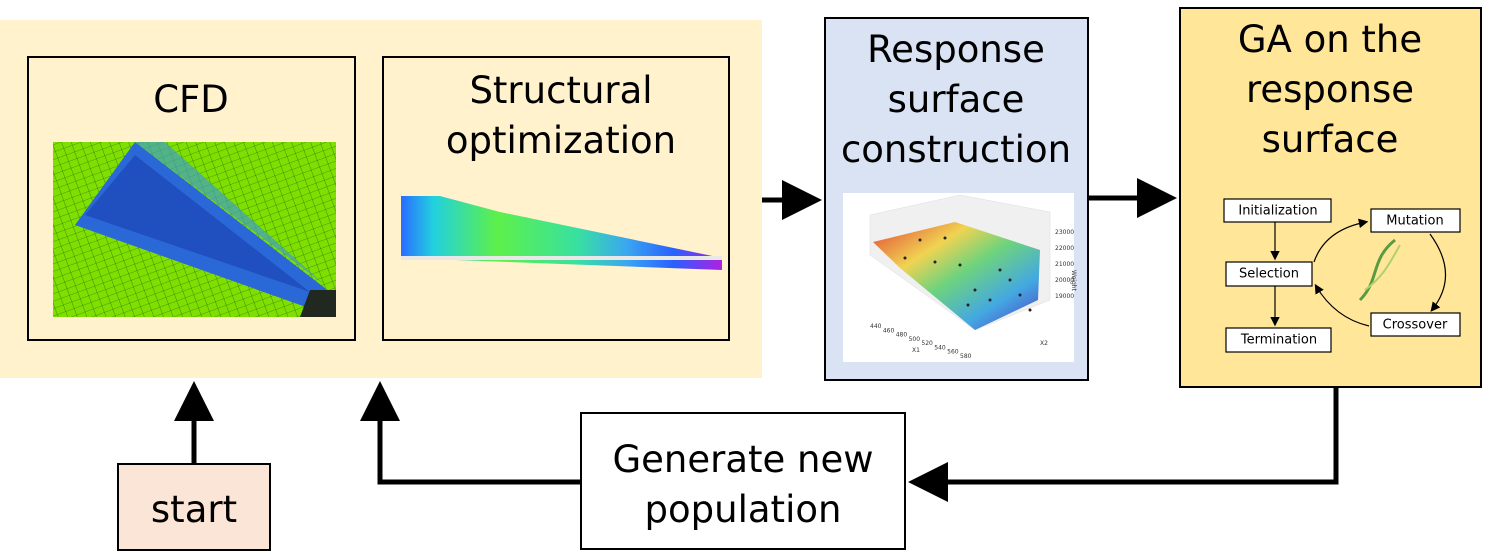 Image resolution: width=1490 pixels, height=560 pixels. What do you see at coordinates (191, 99) in the screenshot?
I see `cfd-title: CFD` at bounding box center [191, 99].